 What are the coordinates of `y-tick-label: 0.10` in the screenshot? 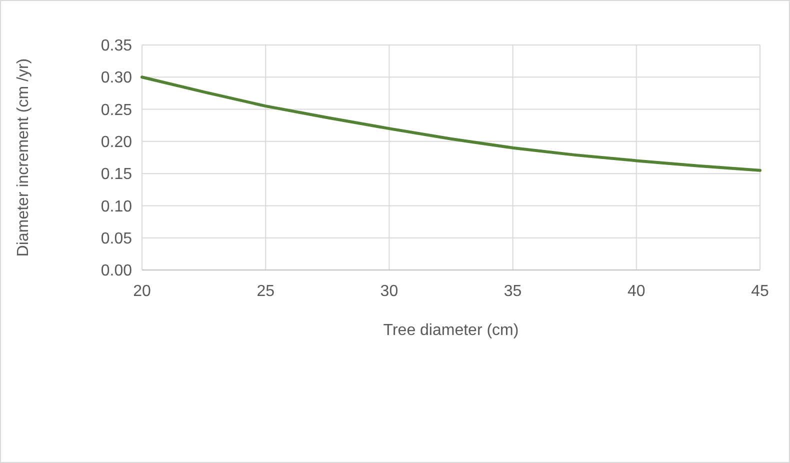 It's located at (116, 207).